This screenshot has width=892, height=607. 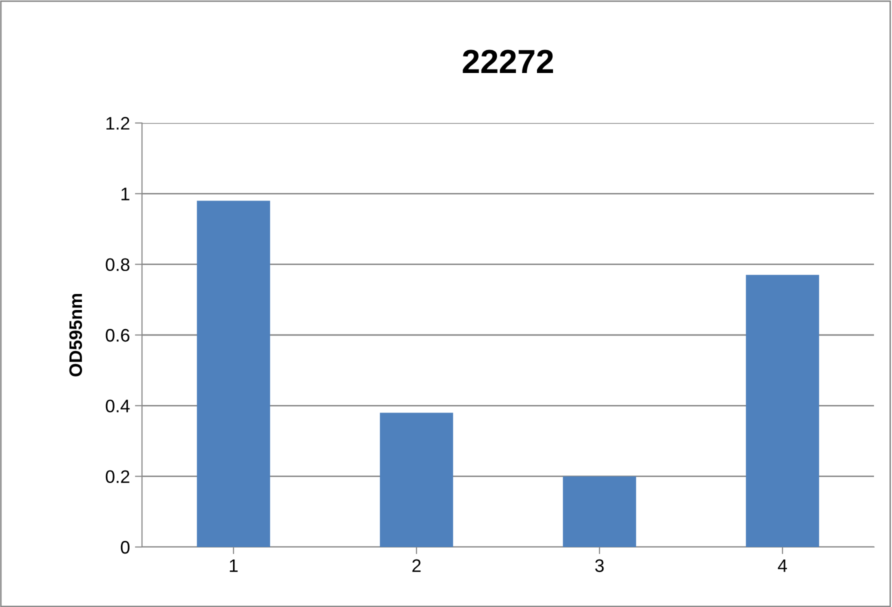 I want to click on y-tick-label: 1.2, so click(x=118, y=123).